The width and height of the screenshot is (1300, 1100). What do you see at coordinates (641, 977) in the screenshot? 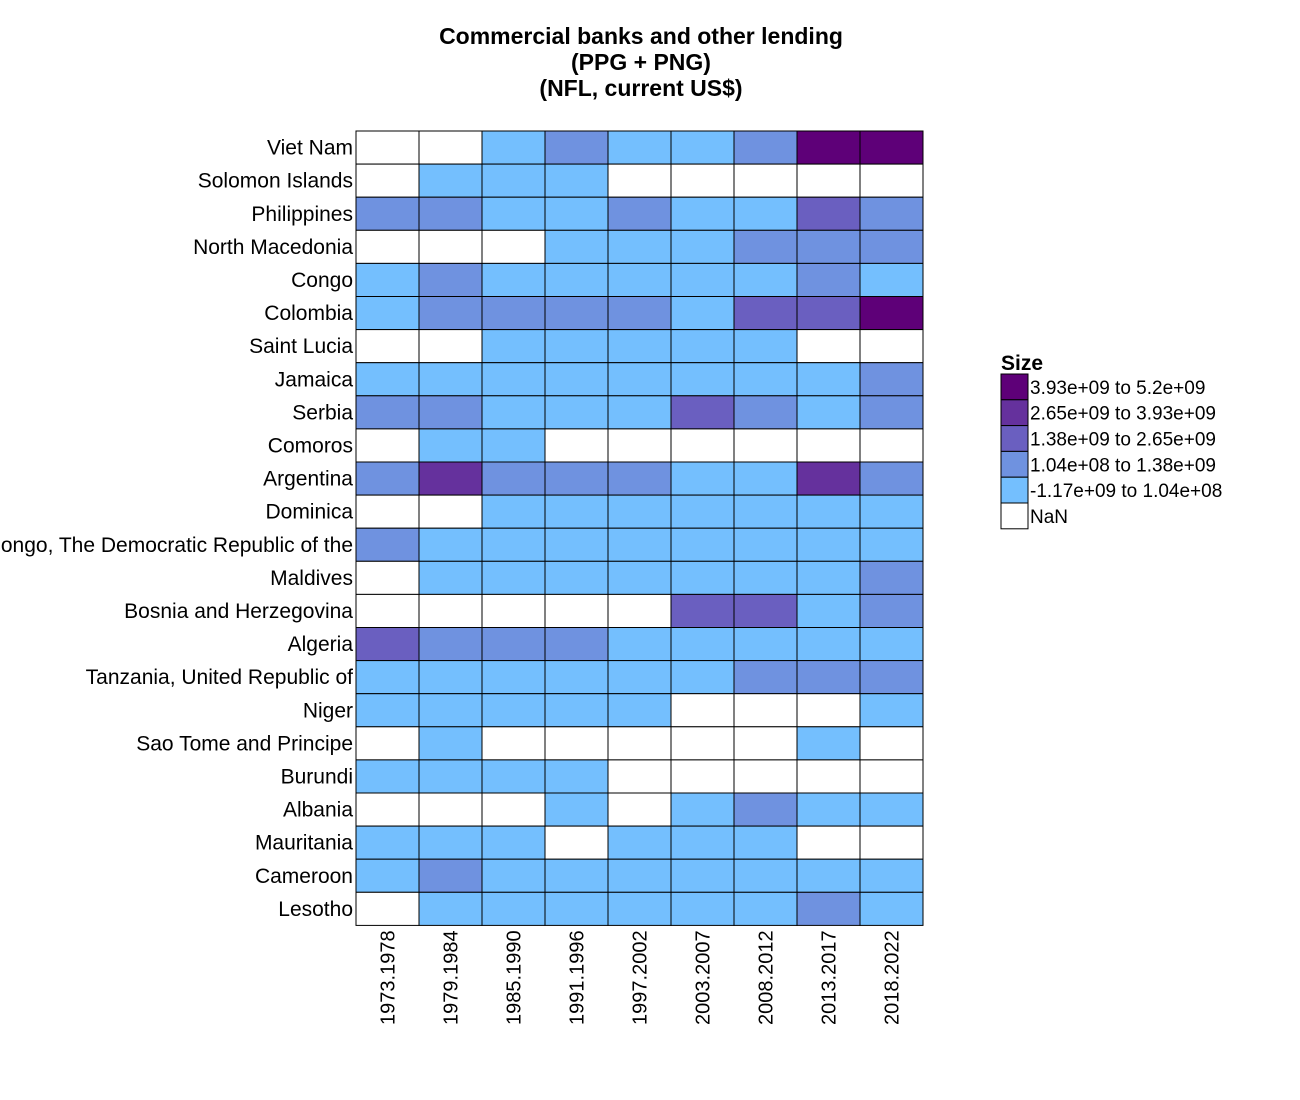
I see `x-tick-label: 1997.2002` at bounding box center [641, 977].